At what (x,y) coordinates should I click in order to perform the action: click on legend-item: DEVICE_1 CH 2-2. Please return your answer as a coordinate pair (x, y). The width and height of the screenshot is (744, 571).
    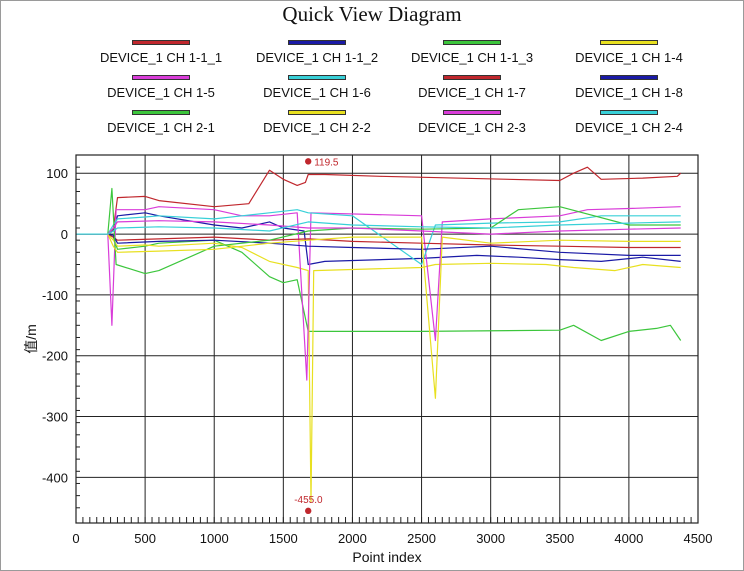
    Looking at the image, I should click on (317, 126).